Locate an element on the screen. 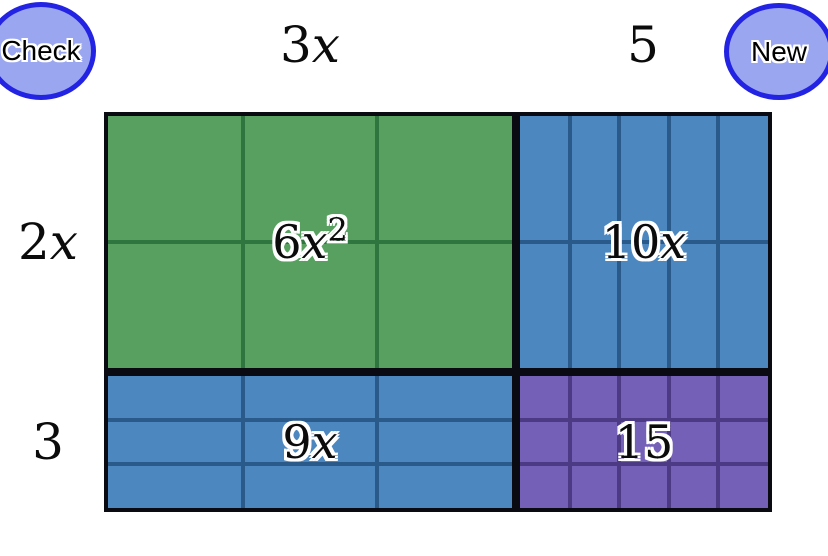  quadrant-10x: 10x is located at coordinates (644, 242).